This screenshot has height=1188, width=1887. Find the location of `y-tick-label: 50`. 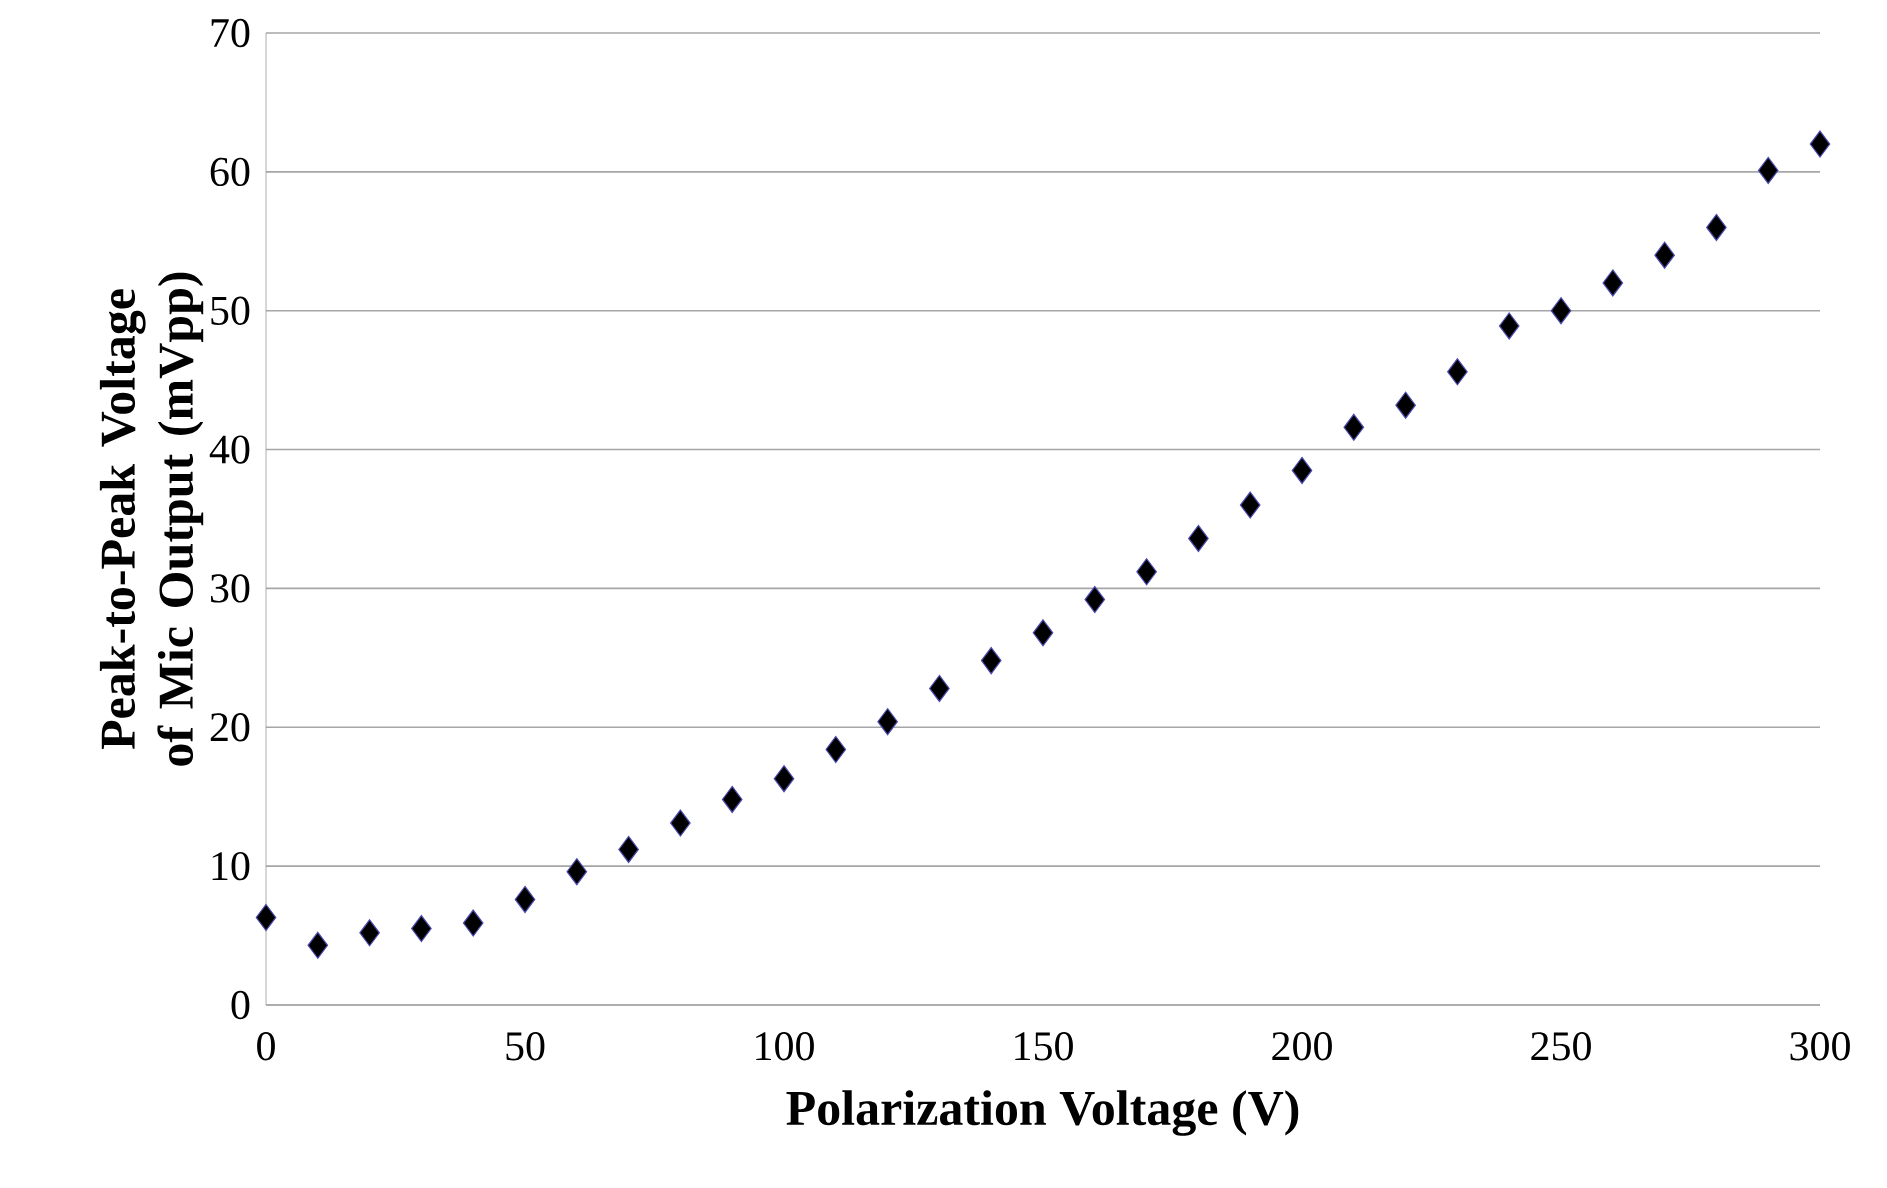

y-tick-label: 50 is located at coordinates (230, 310).